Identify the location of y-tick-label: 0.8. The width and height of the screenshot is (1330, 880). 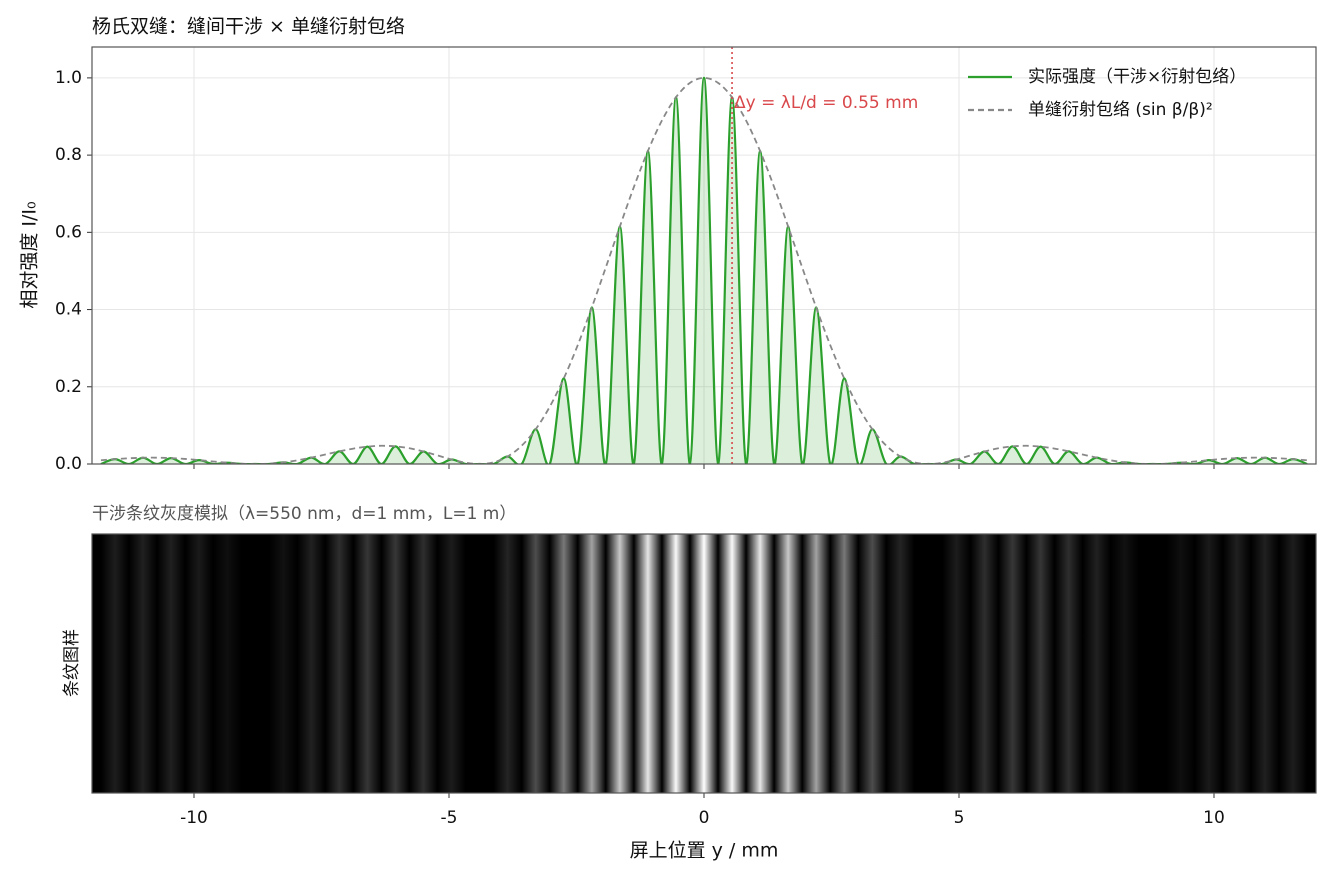
(68, 155).